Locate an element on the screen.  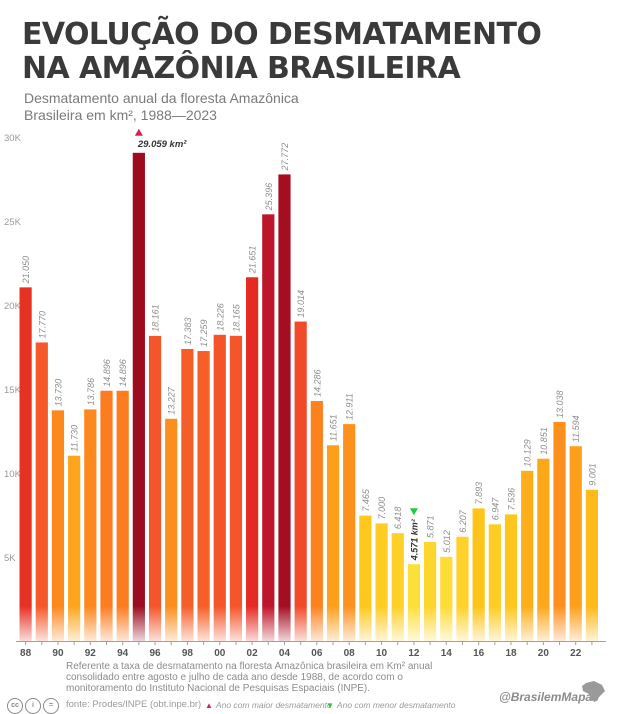
data-label: 13.227 is located at coordinates (172, 400).